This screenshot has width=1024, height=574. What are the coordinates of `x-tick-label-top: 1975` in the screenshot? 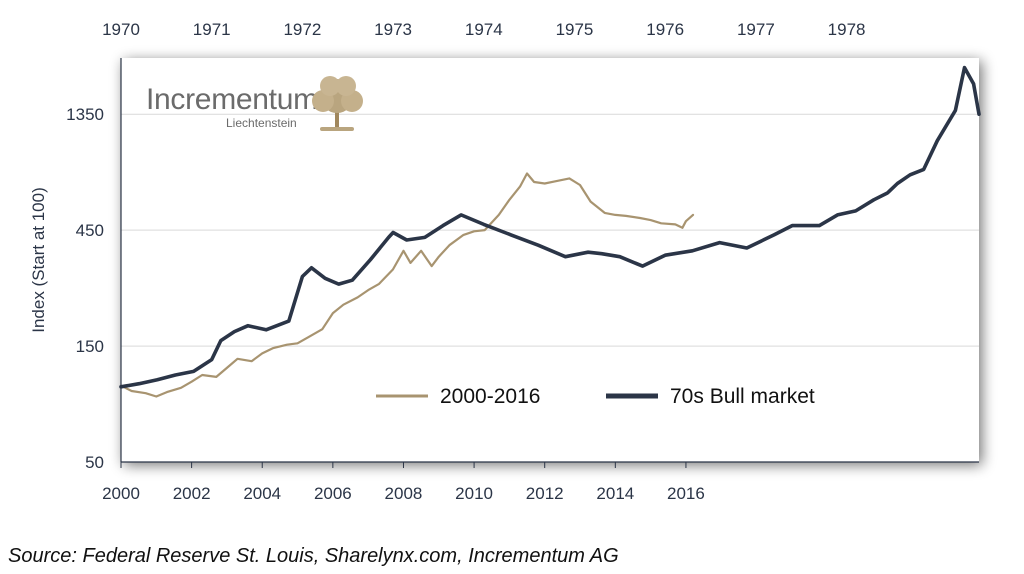 It's located at (575, 29).